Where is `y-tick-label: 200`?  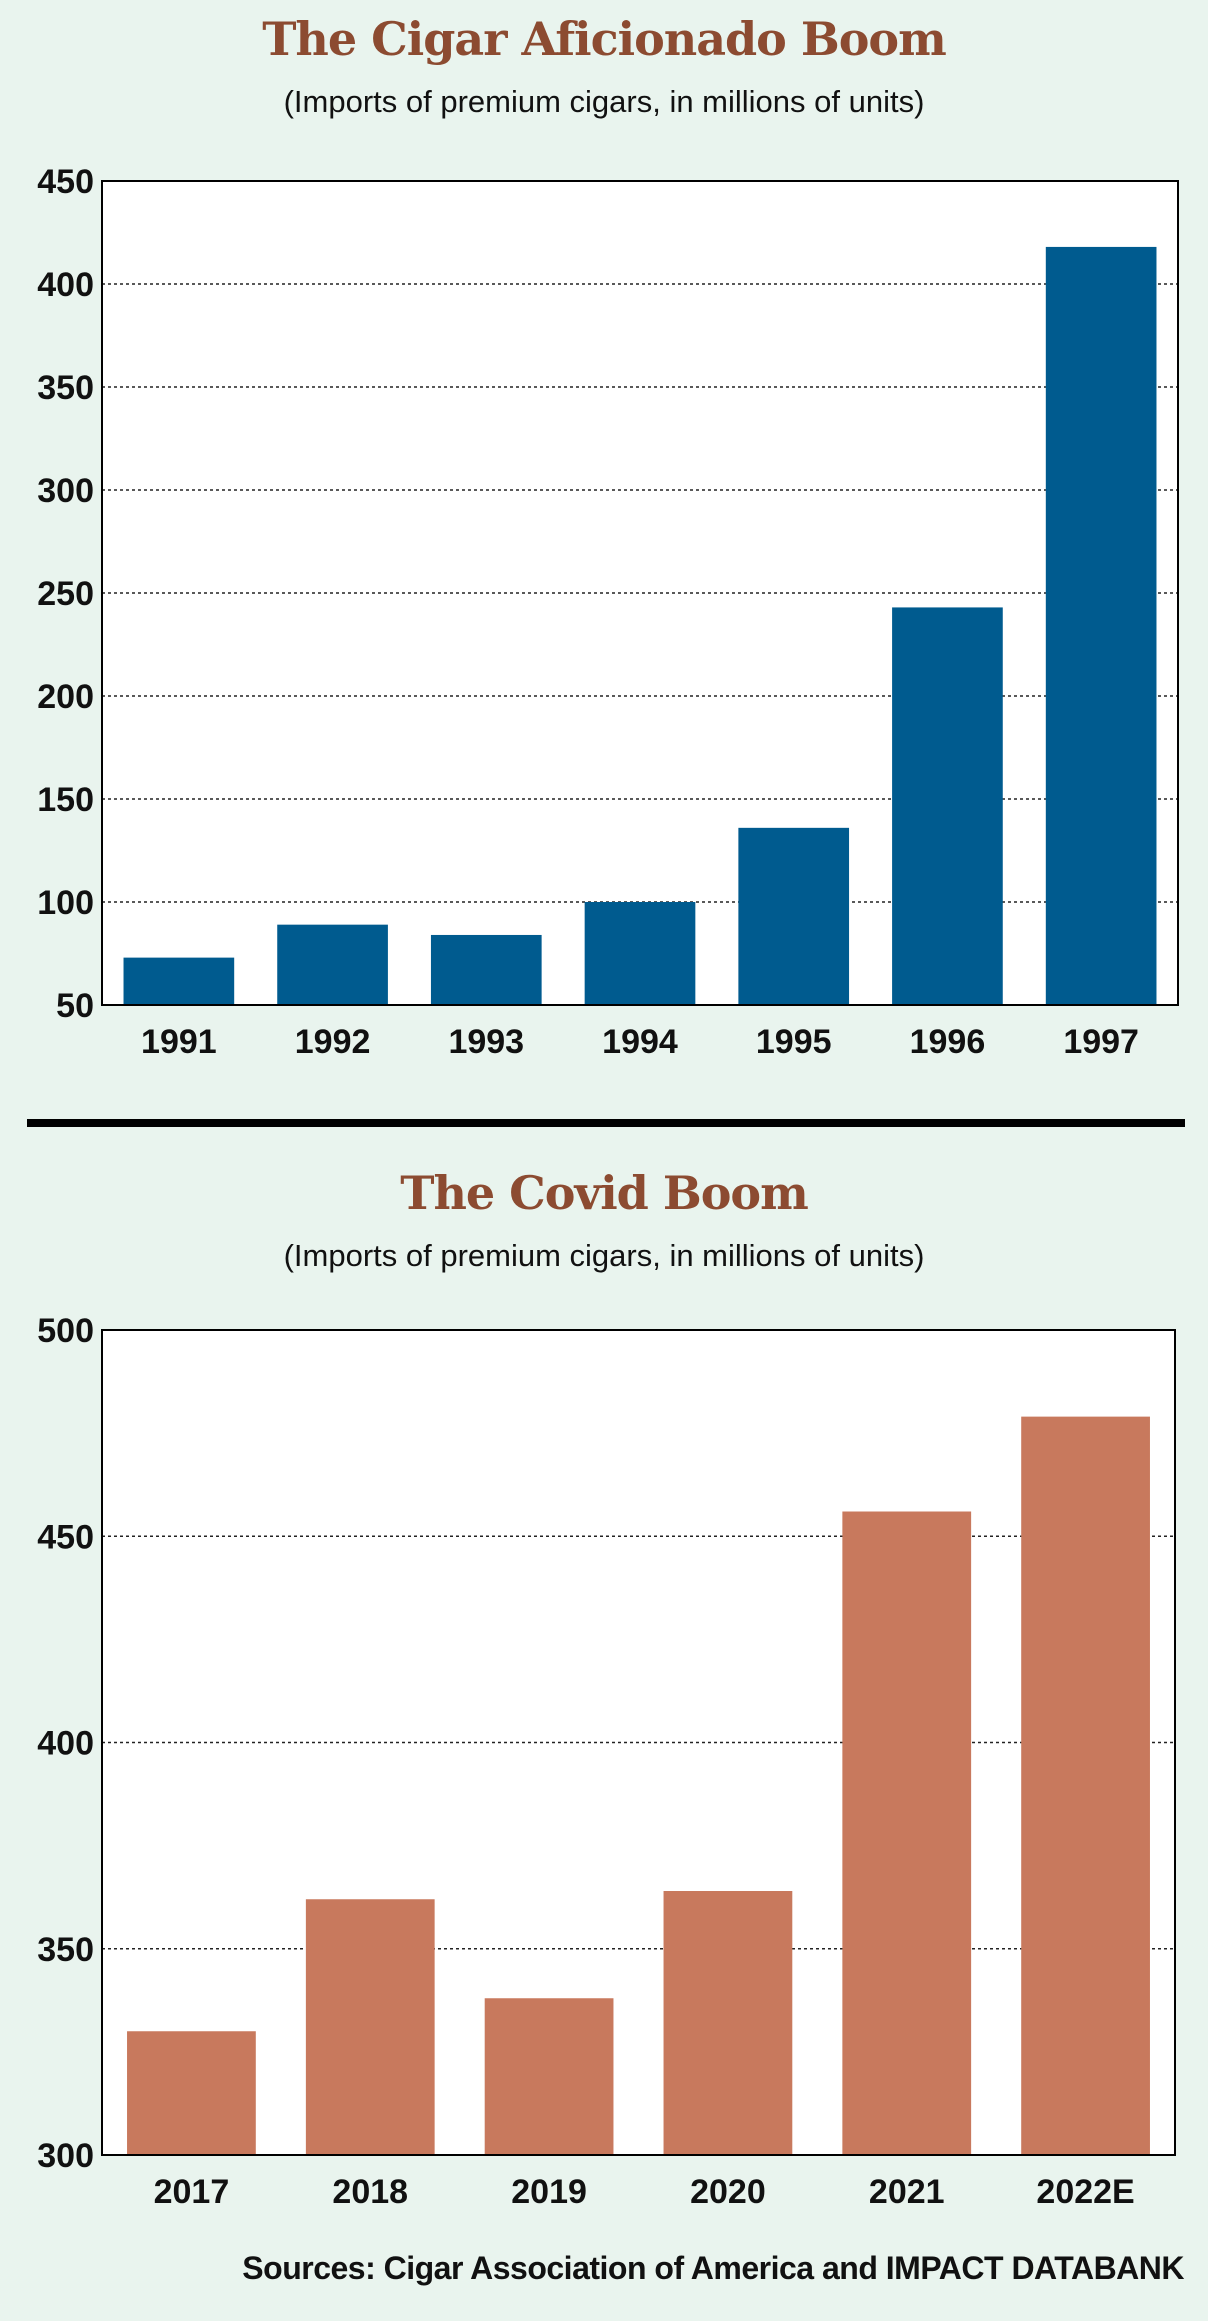 y-tick-label: 200 is located at coordinates (65, 697).